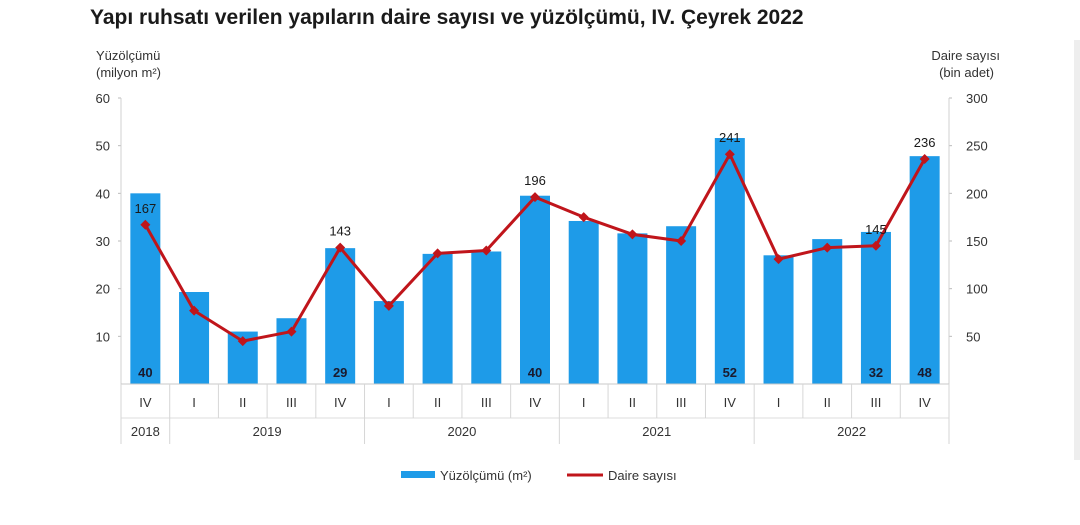  What do you see at coordinates (977, 146) in the screenshot?
I see `right-tick-label: 250` at bounding box center [977, 146].